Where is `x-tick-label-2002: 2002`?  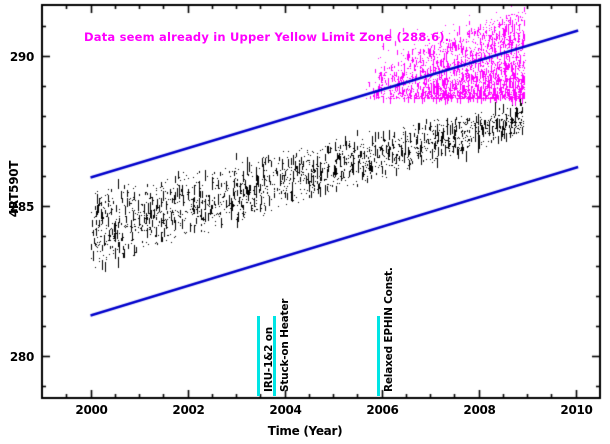
x-tick-label-2002: 2002 is located at coordinates (188, 410).